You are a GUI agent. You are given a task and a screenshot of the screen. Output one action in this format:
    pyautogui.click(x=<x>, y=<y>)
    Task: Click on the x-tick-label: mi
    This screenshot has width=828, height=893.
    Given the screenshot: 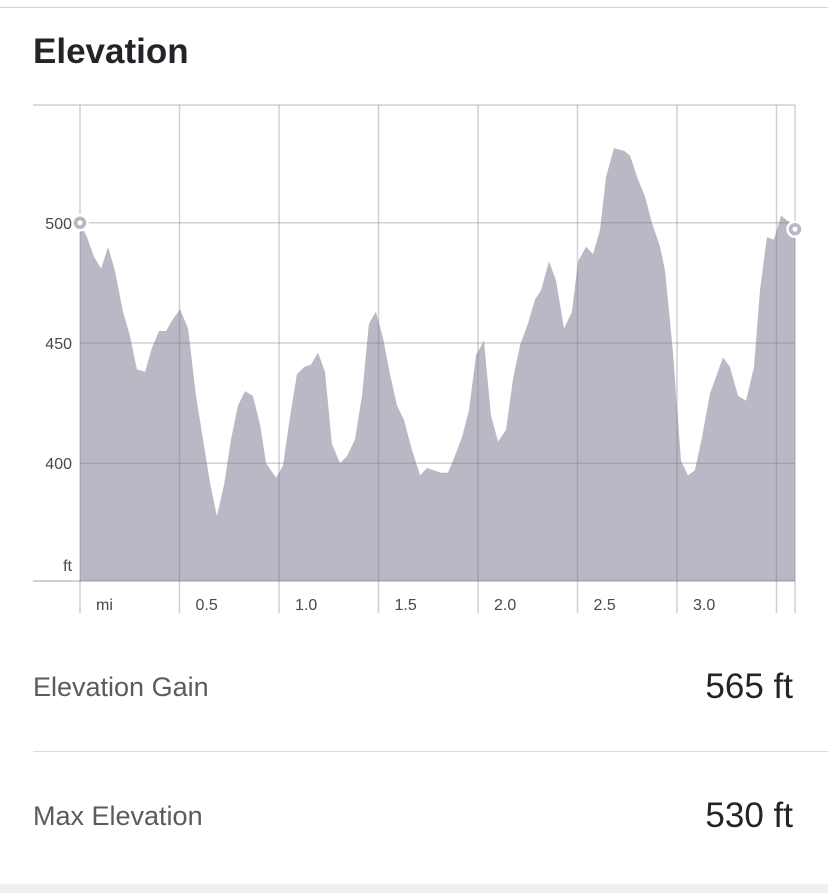 What is the action you would take?
    pyautogui.click(x=104, y=605)
    